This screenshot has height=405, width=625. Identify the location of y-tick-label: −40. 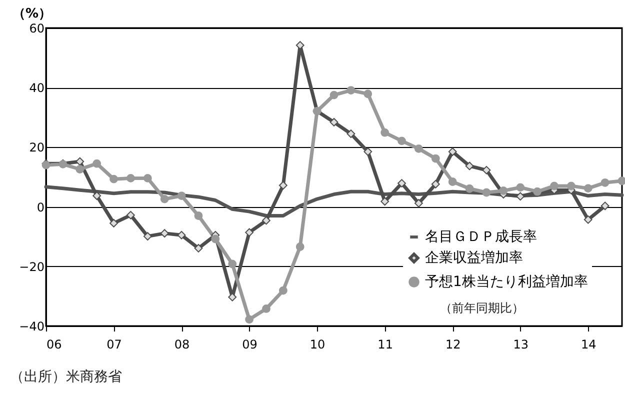
(31, 327).